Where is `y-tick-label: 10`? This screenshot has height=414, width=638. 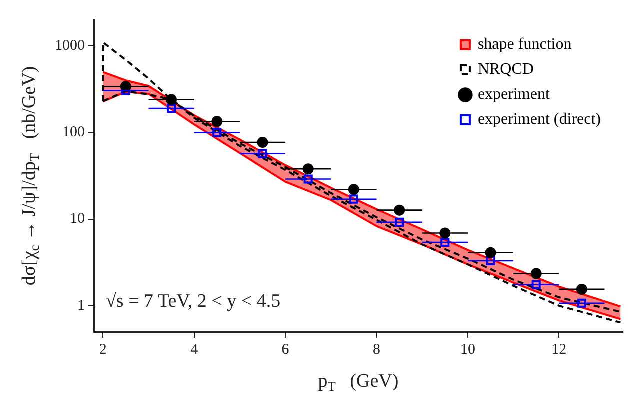 y-tick-label: 10 is located at coordinates (77, 219).